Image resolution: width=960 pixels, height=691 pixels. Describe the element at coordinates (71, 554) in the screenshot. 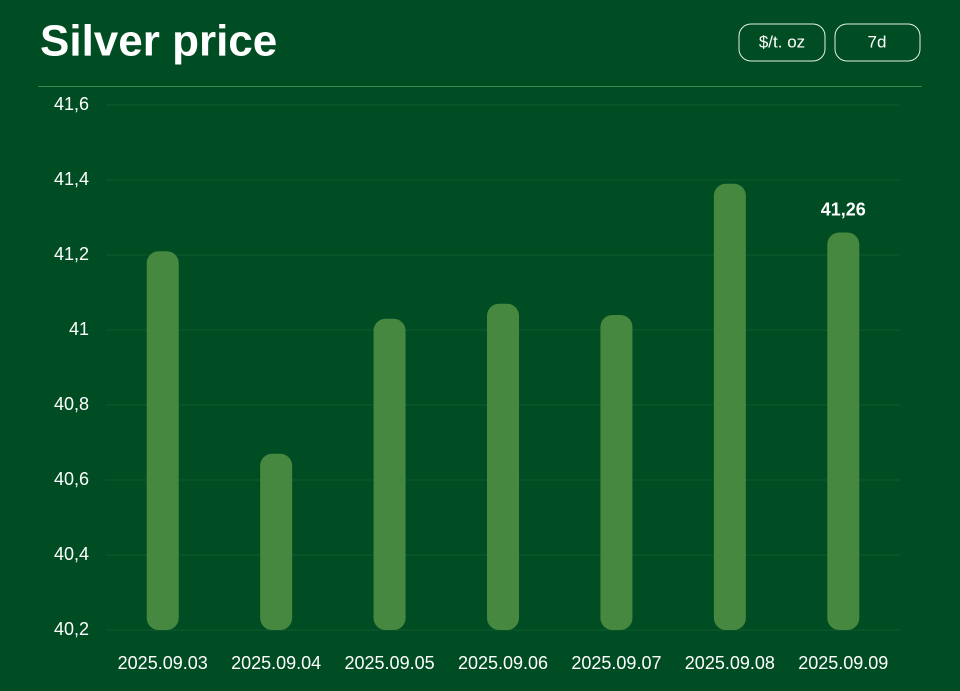

I see `y-tick-label: 40,4` at that location.